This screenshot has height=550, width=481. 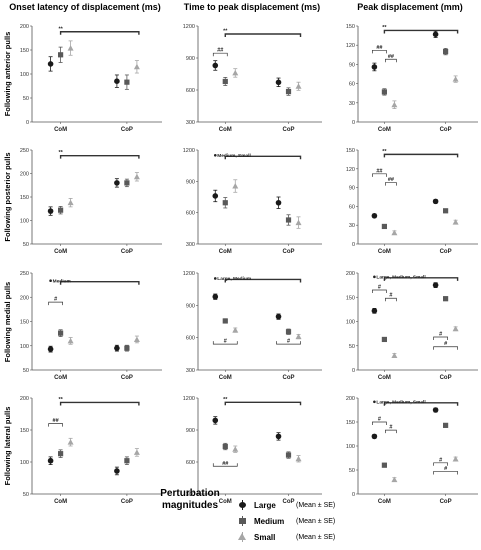 I want to click on y-tick-label: 900, so click(x=190, y=306).